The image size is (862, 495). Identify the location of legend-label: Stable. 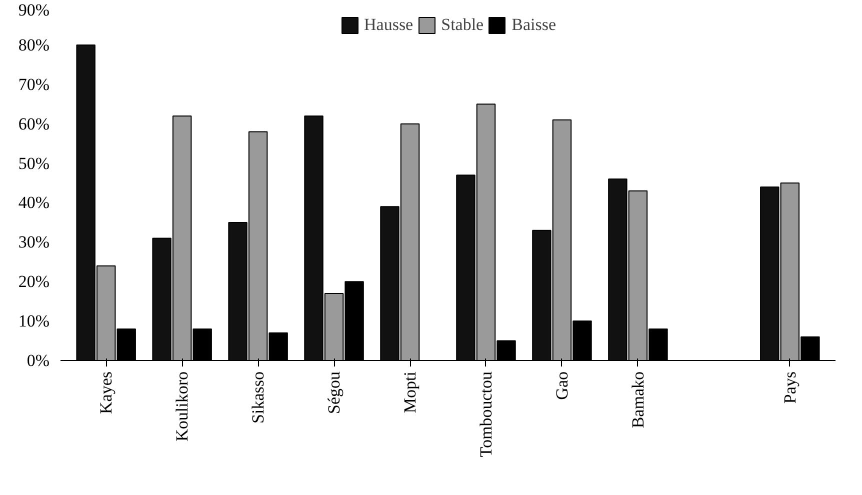
(462, 25).